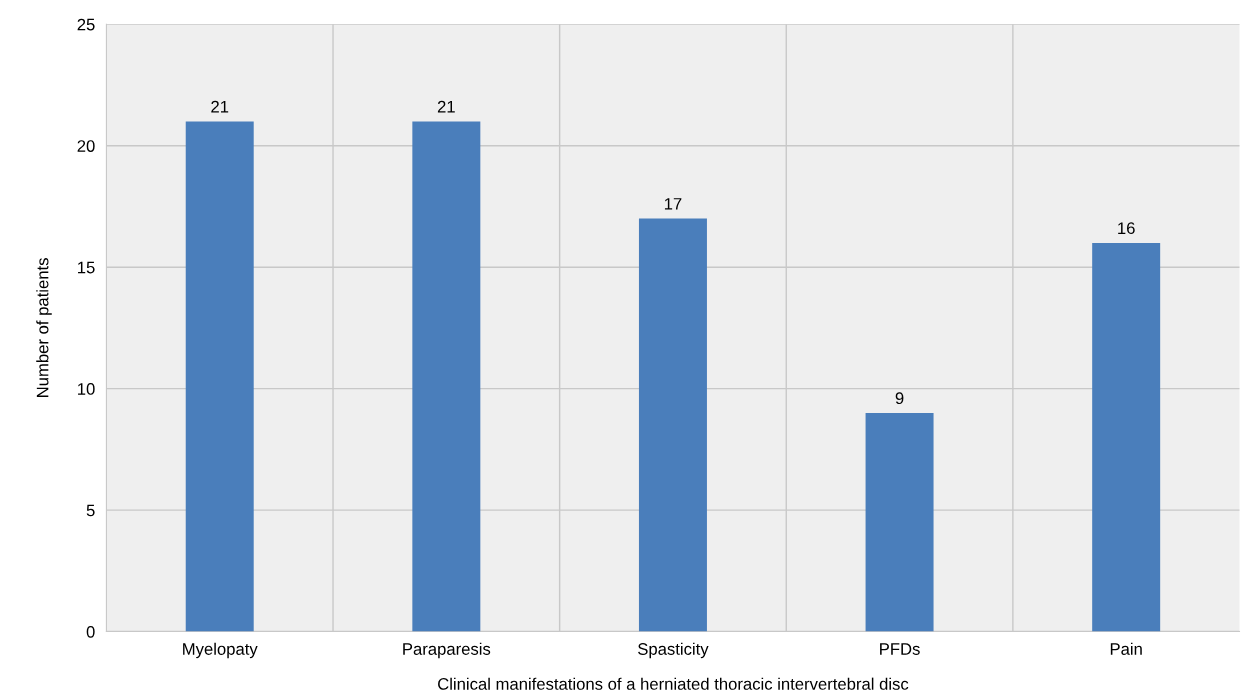 The width and height of the screenshot is (1252, 694). I want to click on y-tick-label: 10, so click(86, 389).